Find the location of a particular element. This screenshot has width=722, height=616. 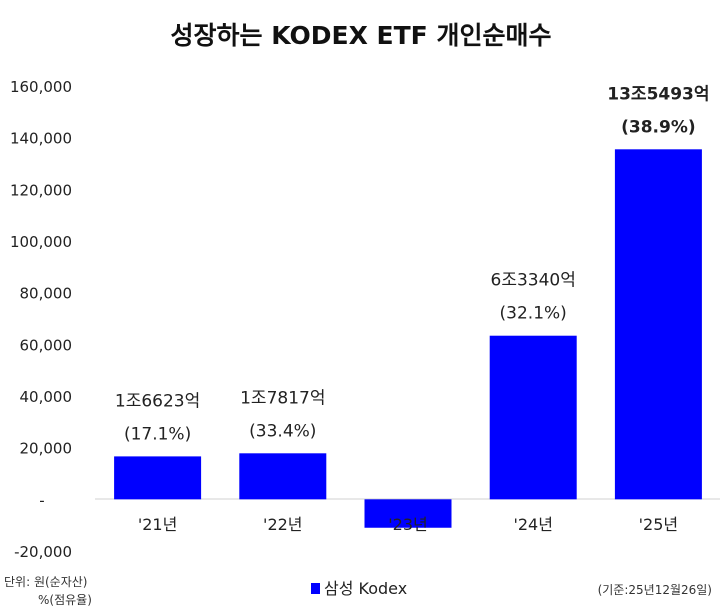

legend: 삼성 Kodex is located at coordinates (359, 588).